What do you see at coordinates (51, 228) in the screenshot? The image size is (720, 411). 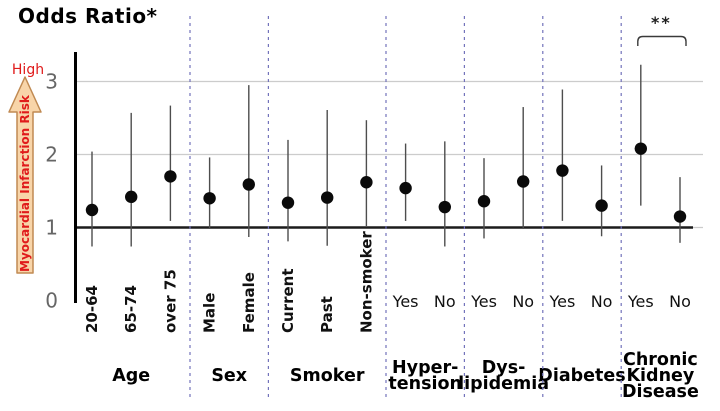 I see `y-tick-label: 1` at bounding box center [51, 228].